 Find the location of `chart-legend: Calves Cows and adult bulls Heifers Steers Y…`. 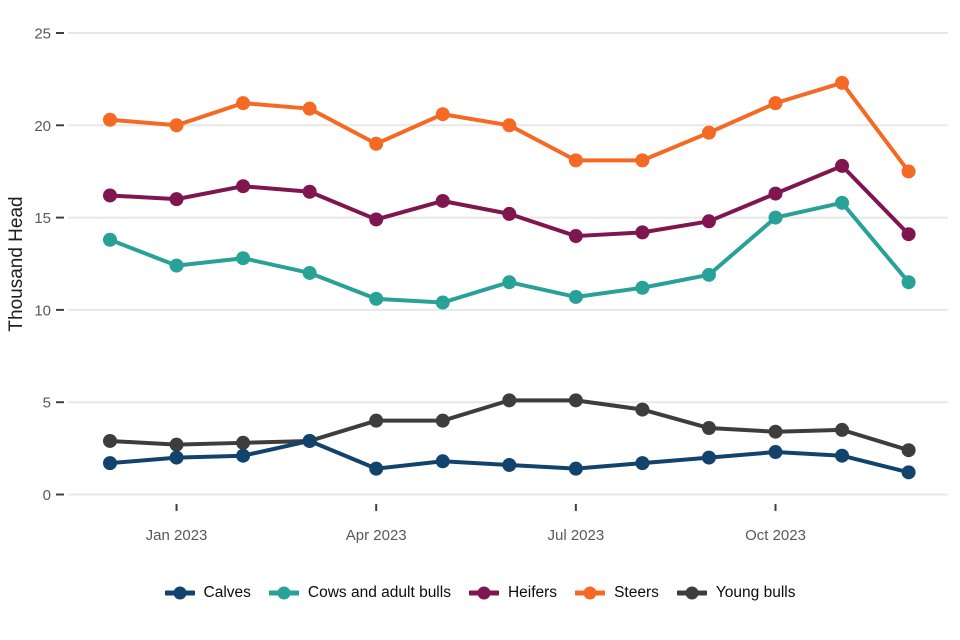

chart-legend: Calves Cows and adult bulls Heifers Steers Y… is located at coordinates (480, 593).